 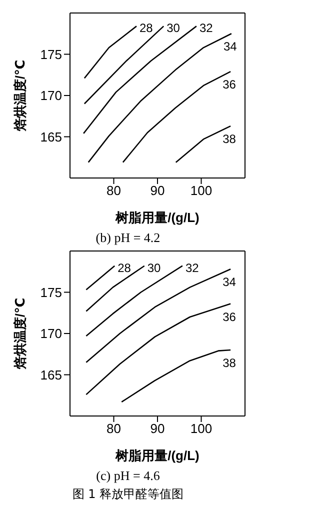 I want to click on text: (c) pH = 4.6, so click(x=128, y=476).